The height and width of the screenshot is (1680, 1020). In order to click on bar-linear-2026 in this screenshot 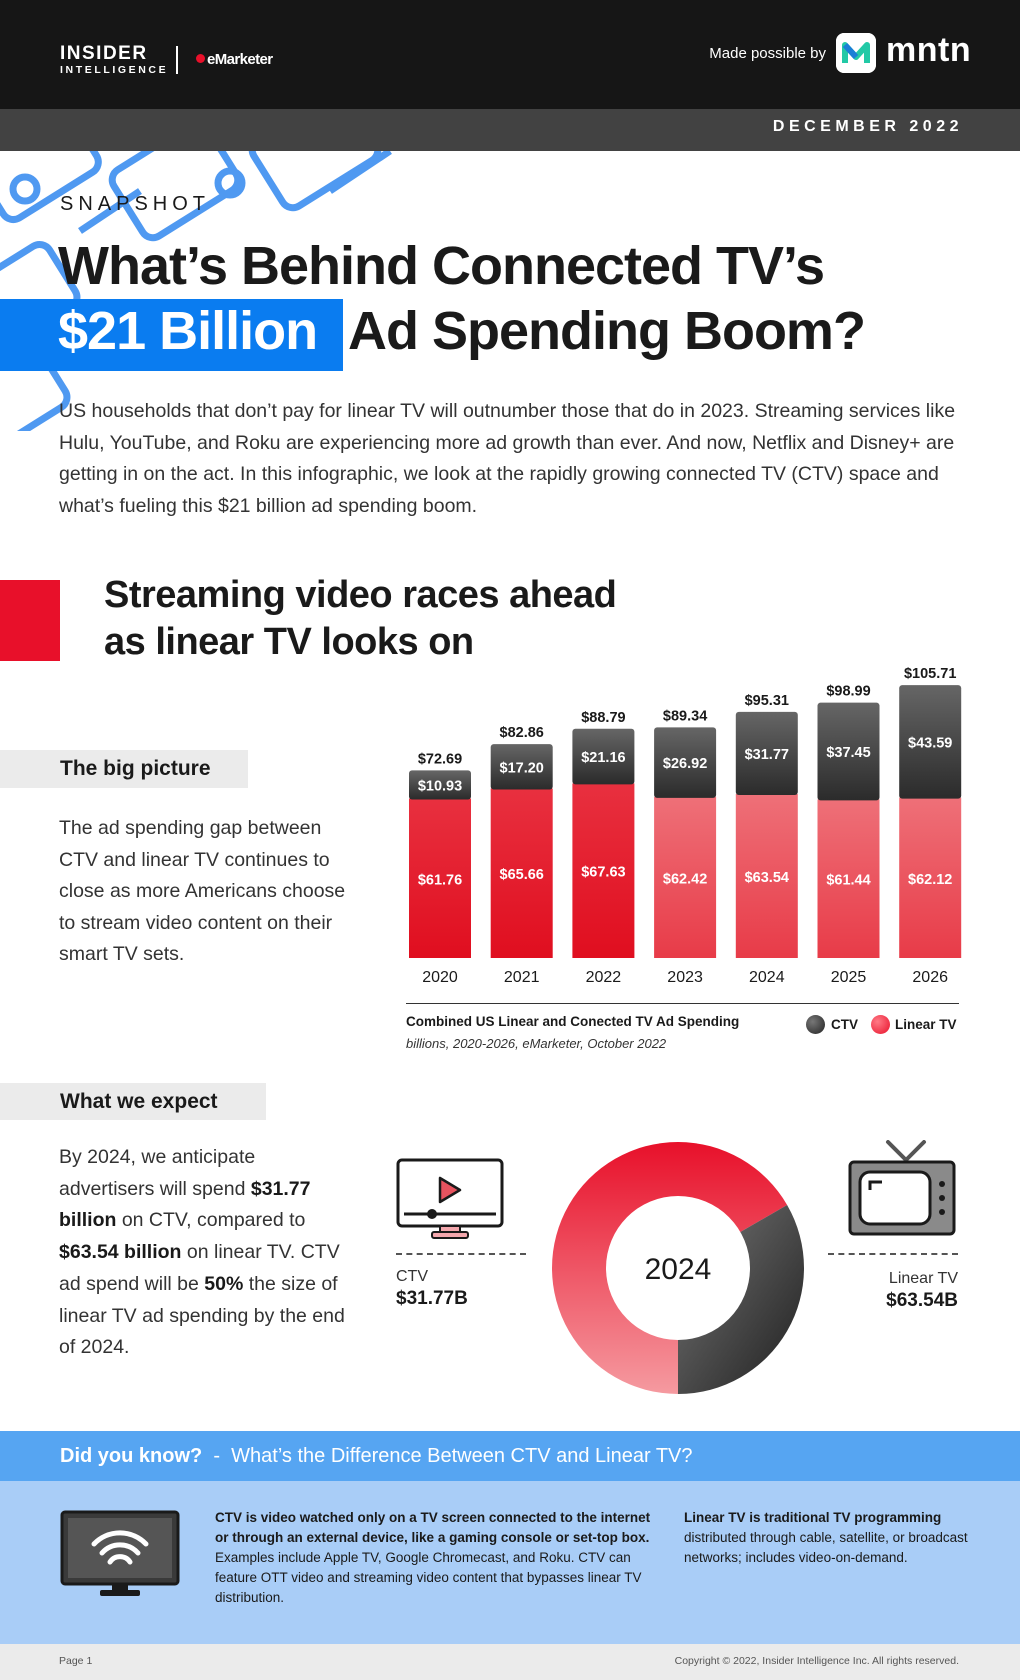, I will do `click(930, 877)`.